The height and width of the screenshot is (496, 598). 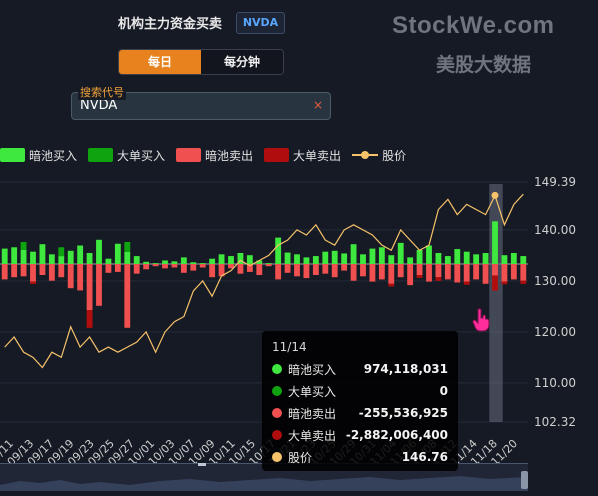 What do you see at coordinates (443, 391) in the screenshot?
I see `tooltip-value: 0` at bounding box center [443, 391].